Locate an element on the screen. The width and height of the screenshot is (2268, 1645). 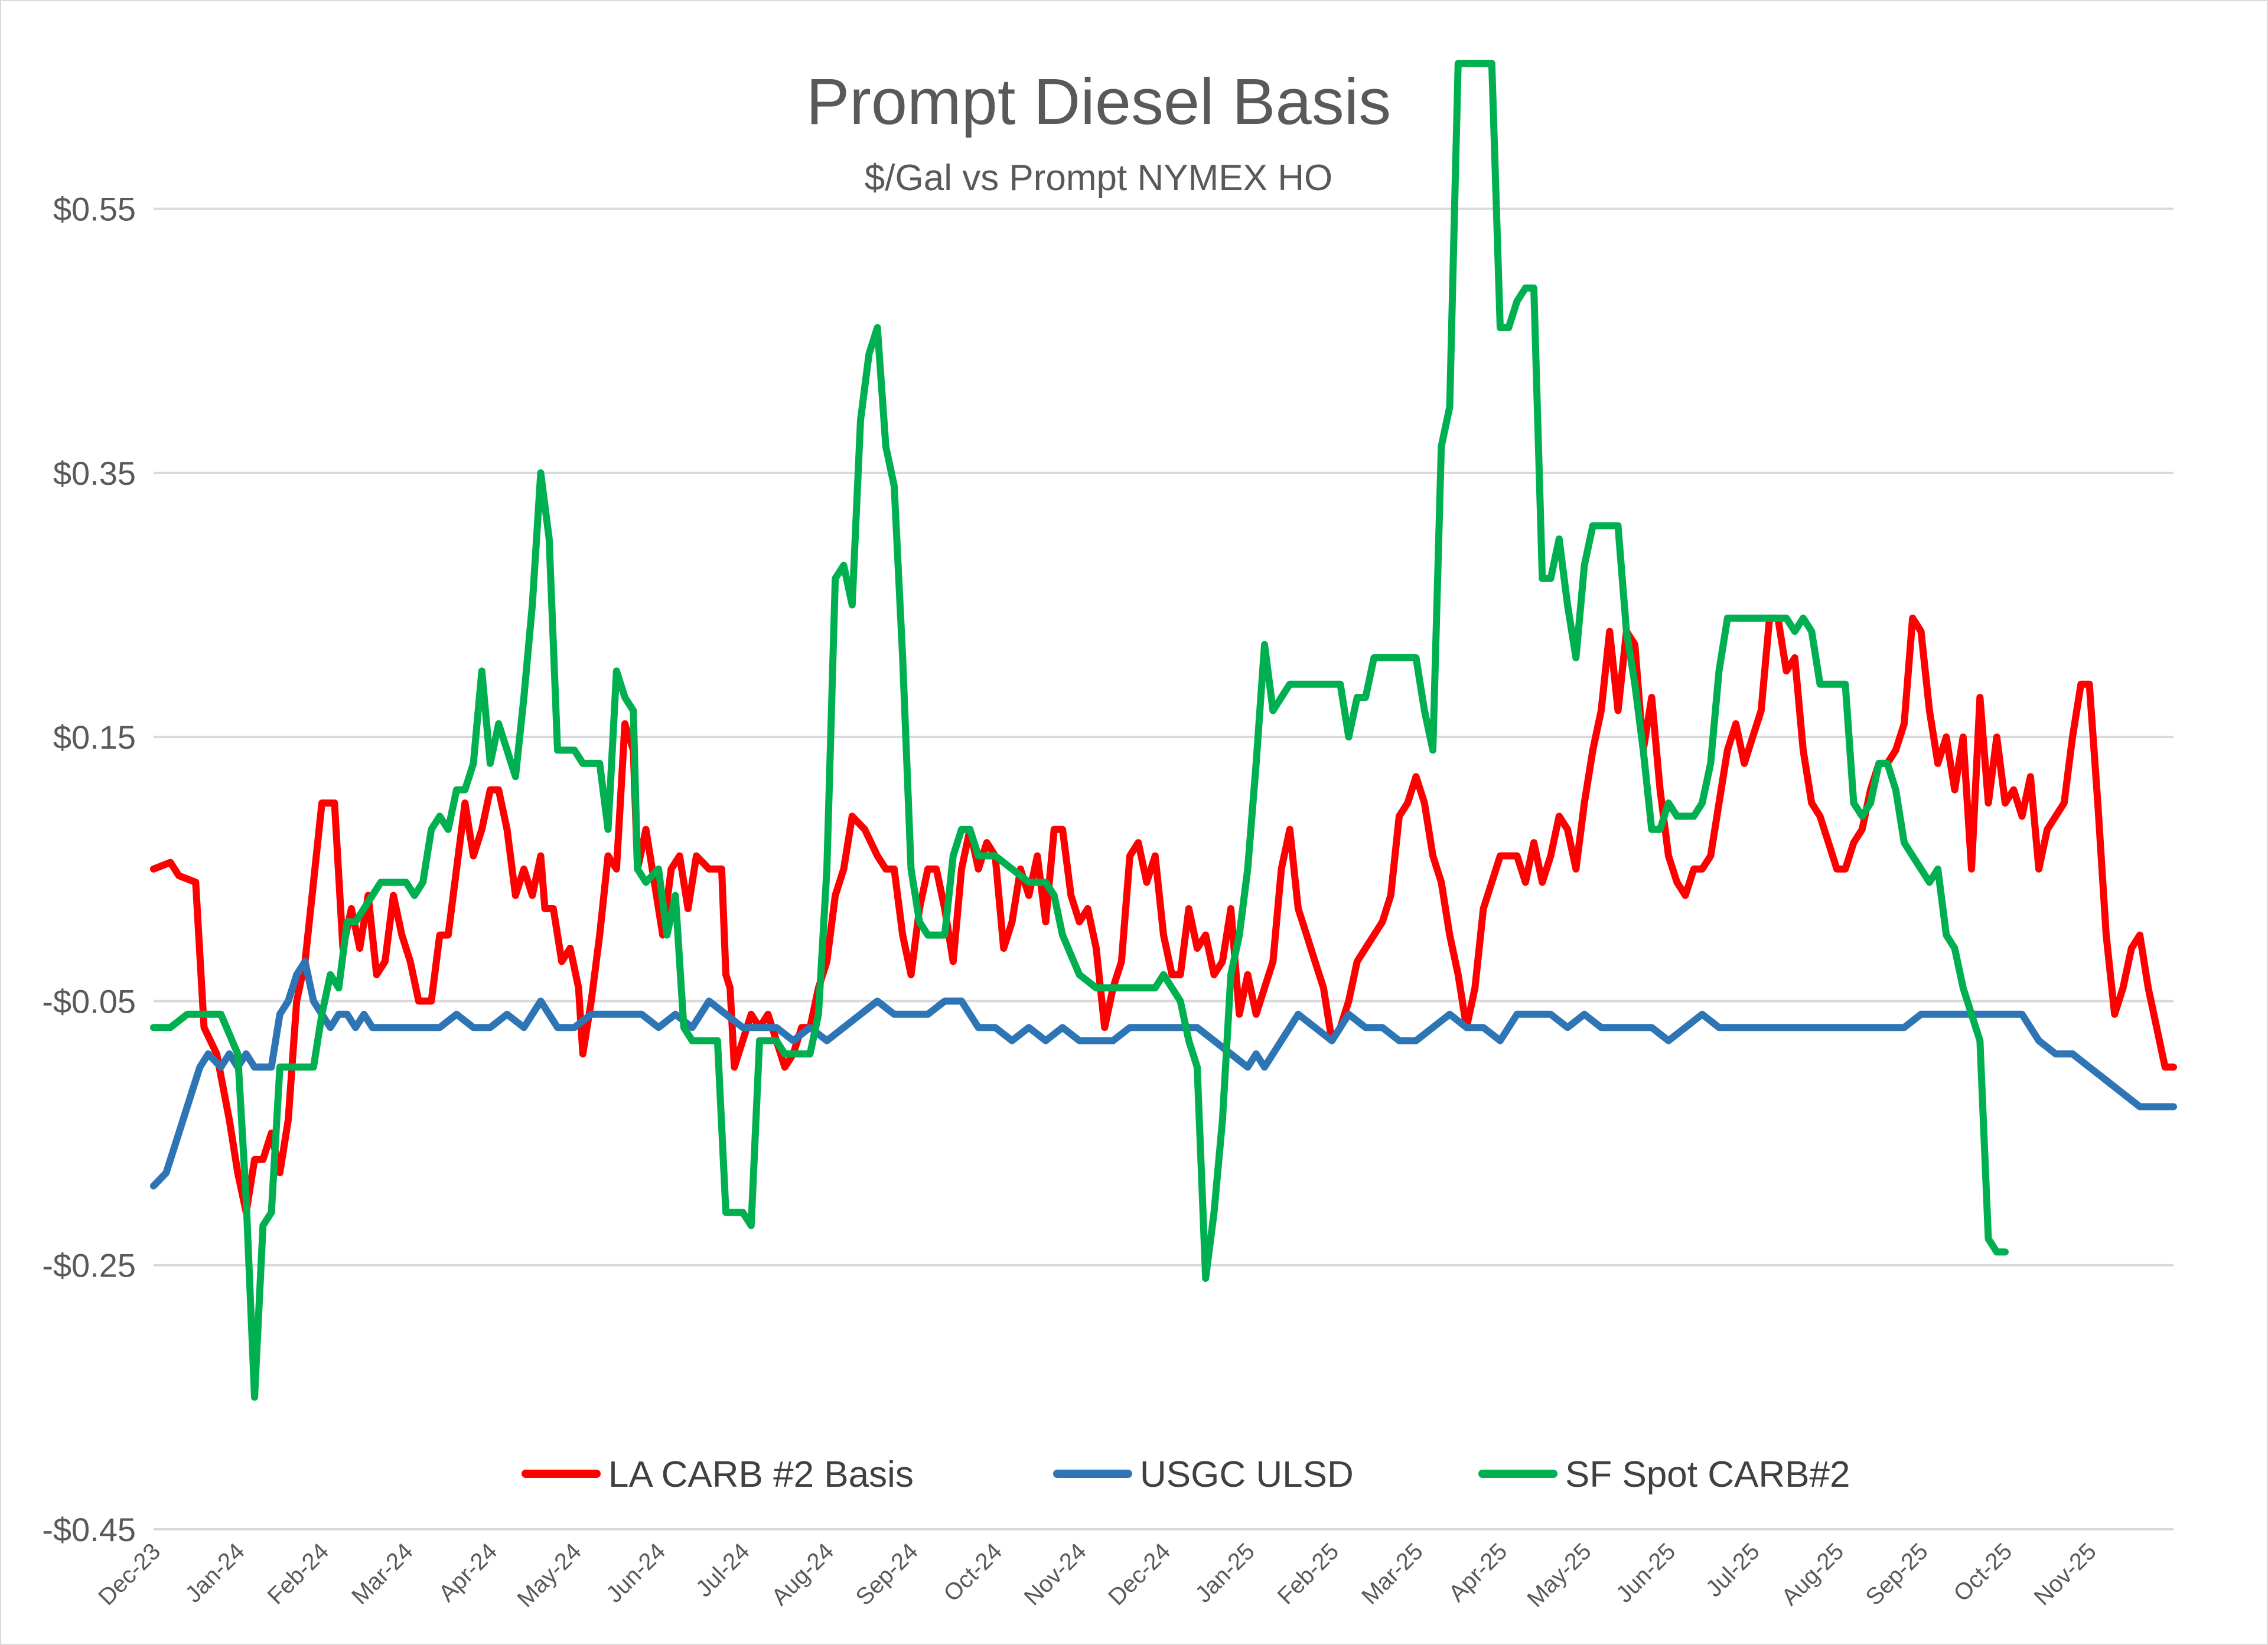
y-tick-label: -$0.45 is located at coordinates (89, 1529).